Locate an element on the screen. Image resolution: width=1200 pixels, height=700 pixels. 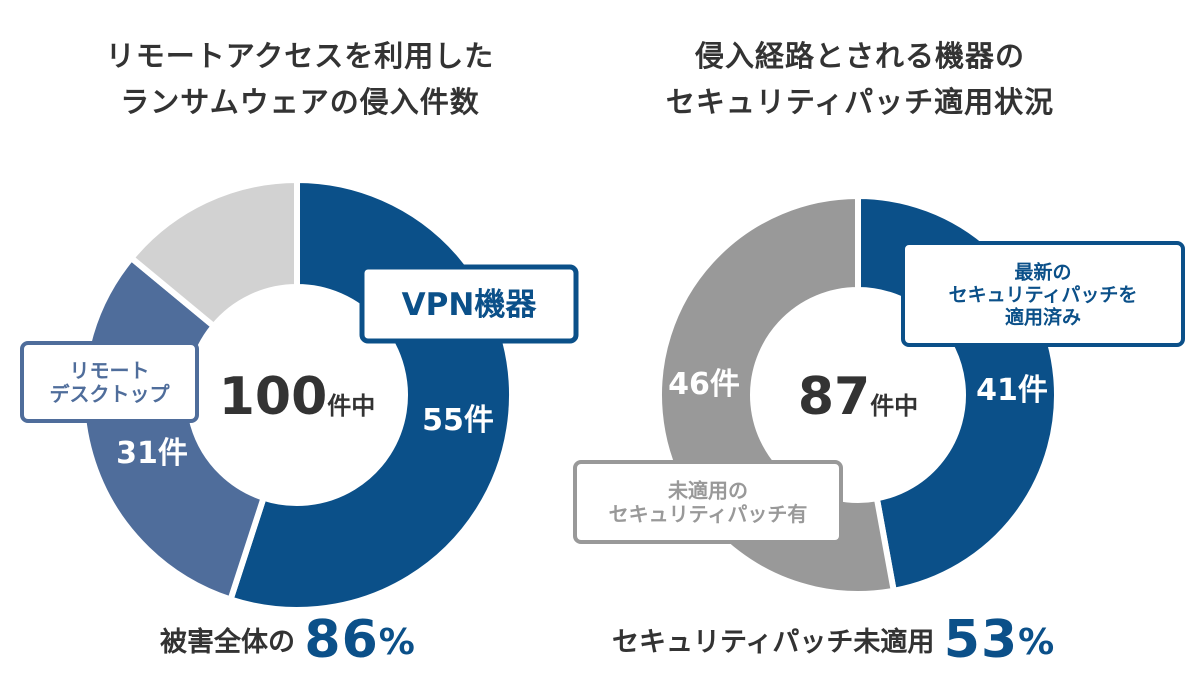
callout-text-right-1-1: 最新の is located at coordinates (1042, 271).